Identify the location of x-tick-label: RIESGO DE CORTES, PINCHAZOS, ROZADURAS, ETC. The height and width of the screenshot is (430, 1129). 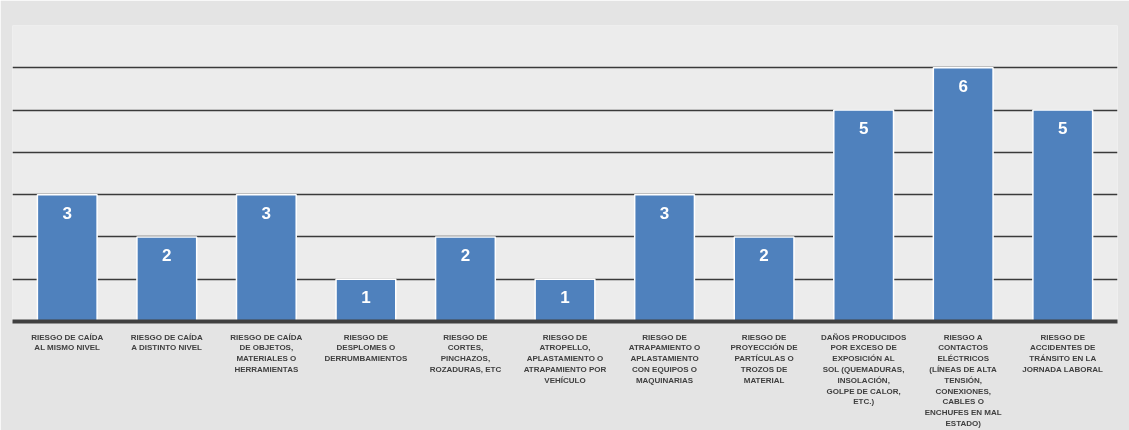
(465, 353).